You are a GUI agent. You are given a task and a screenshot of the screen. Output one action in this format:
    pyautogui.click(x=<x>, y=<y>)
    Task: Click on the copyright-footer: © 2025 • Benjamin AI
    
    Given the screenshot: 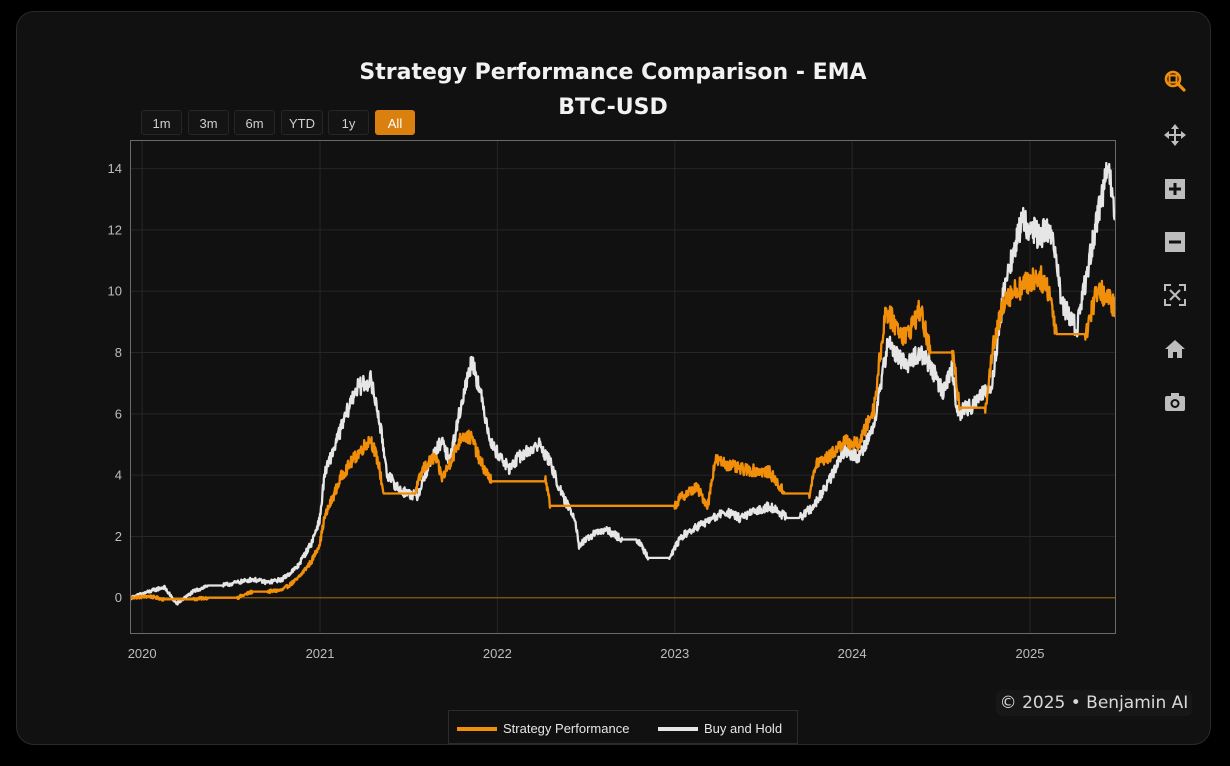 What is the action you would take?
    pyautogui.click(x=1094, y=703)
    